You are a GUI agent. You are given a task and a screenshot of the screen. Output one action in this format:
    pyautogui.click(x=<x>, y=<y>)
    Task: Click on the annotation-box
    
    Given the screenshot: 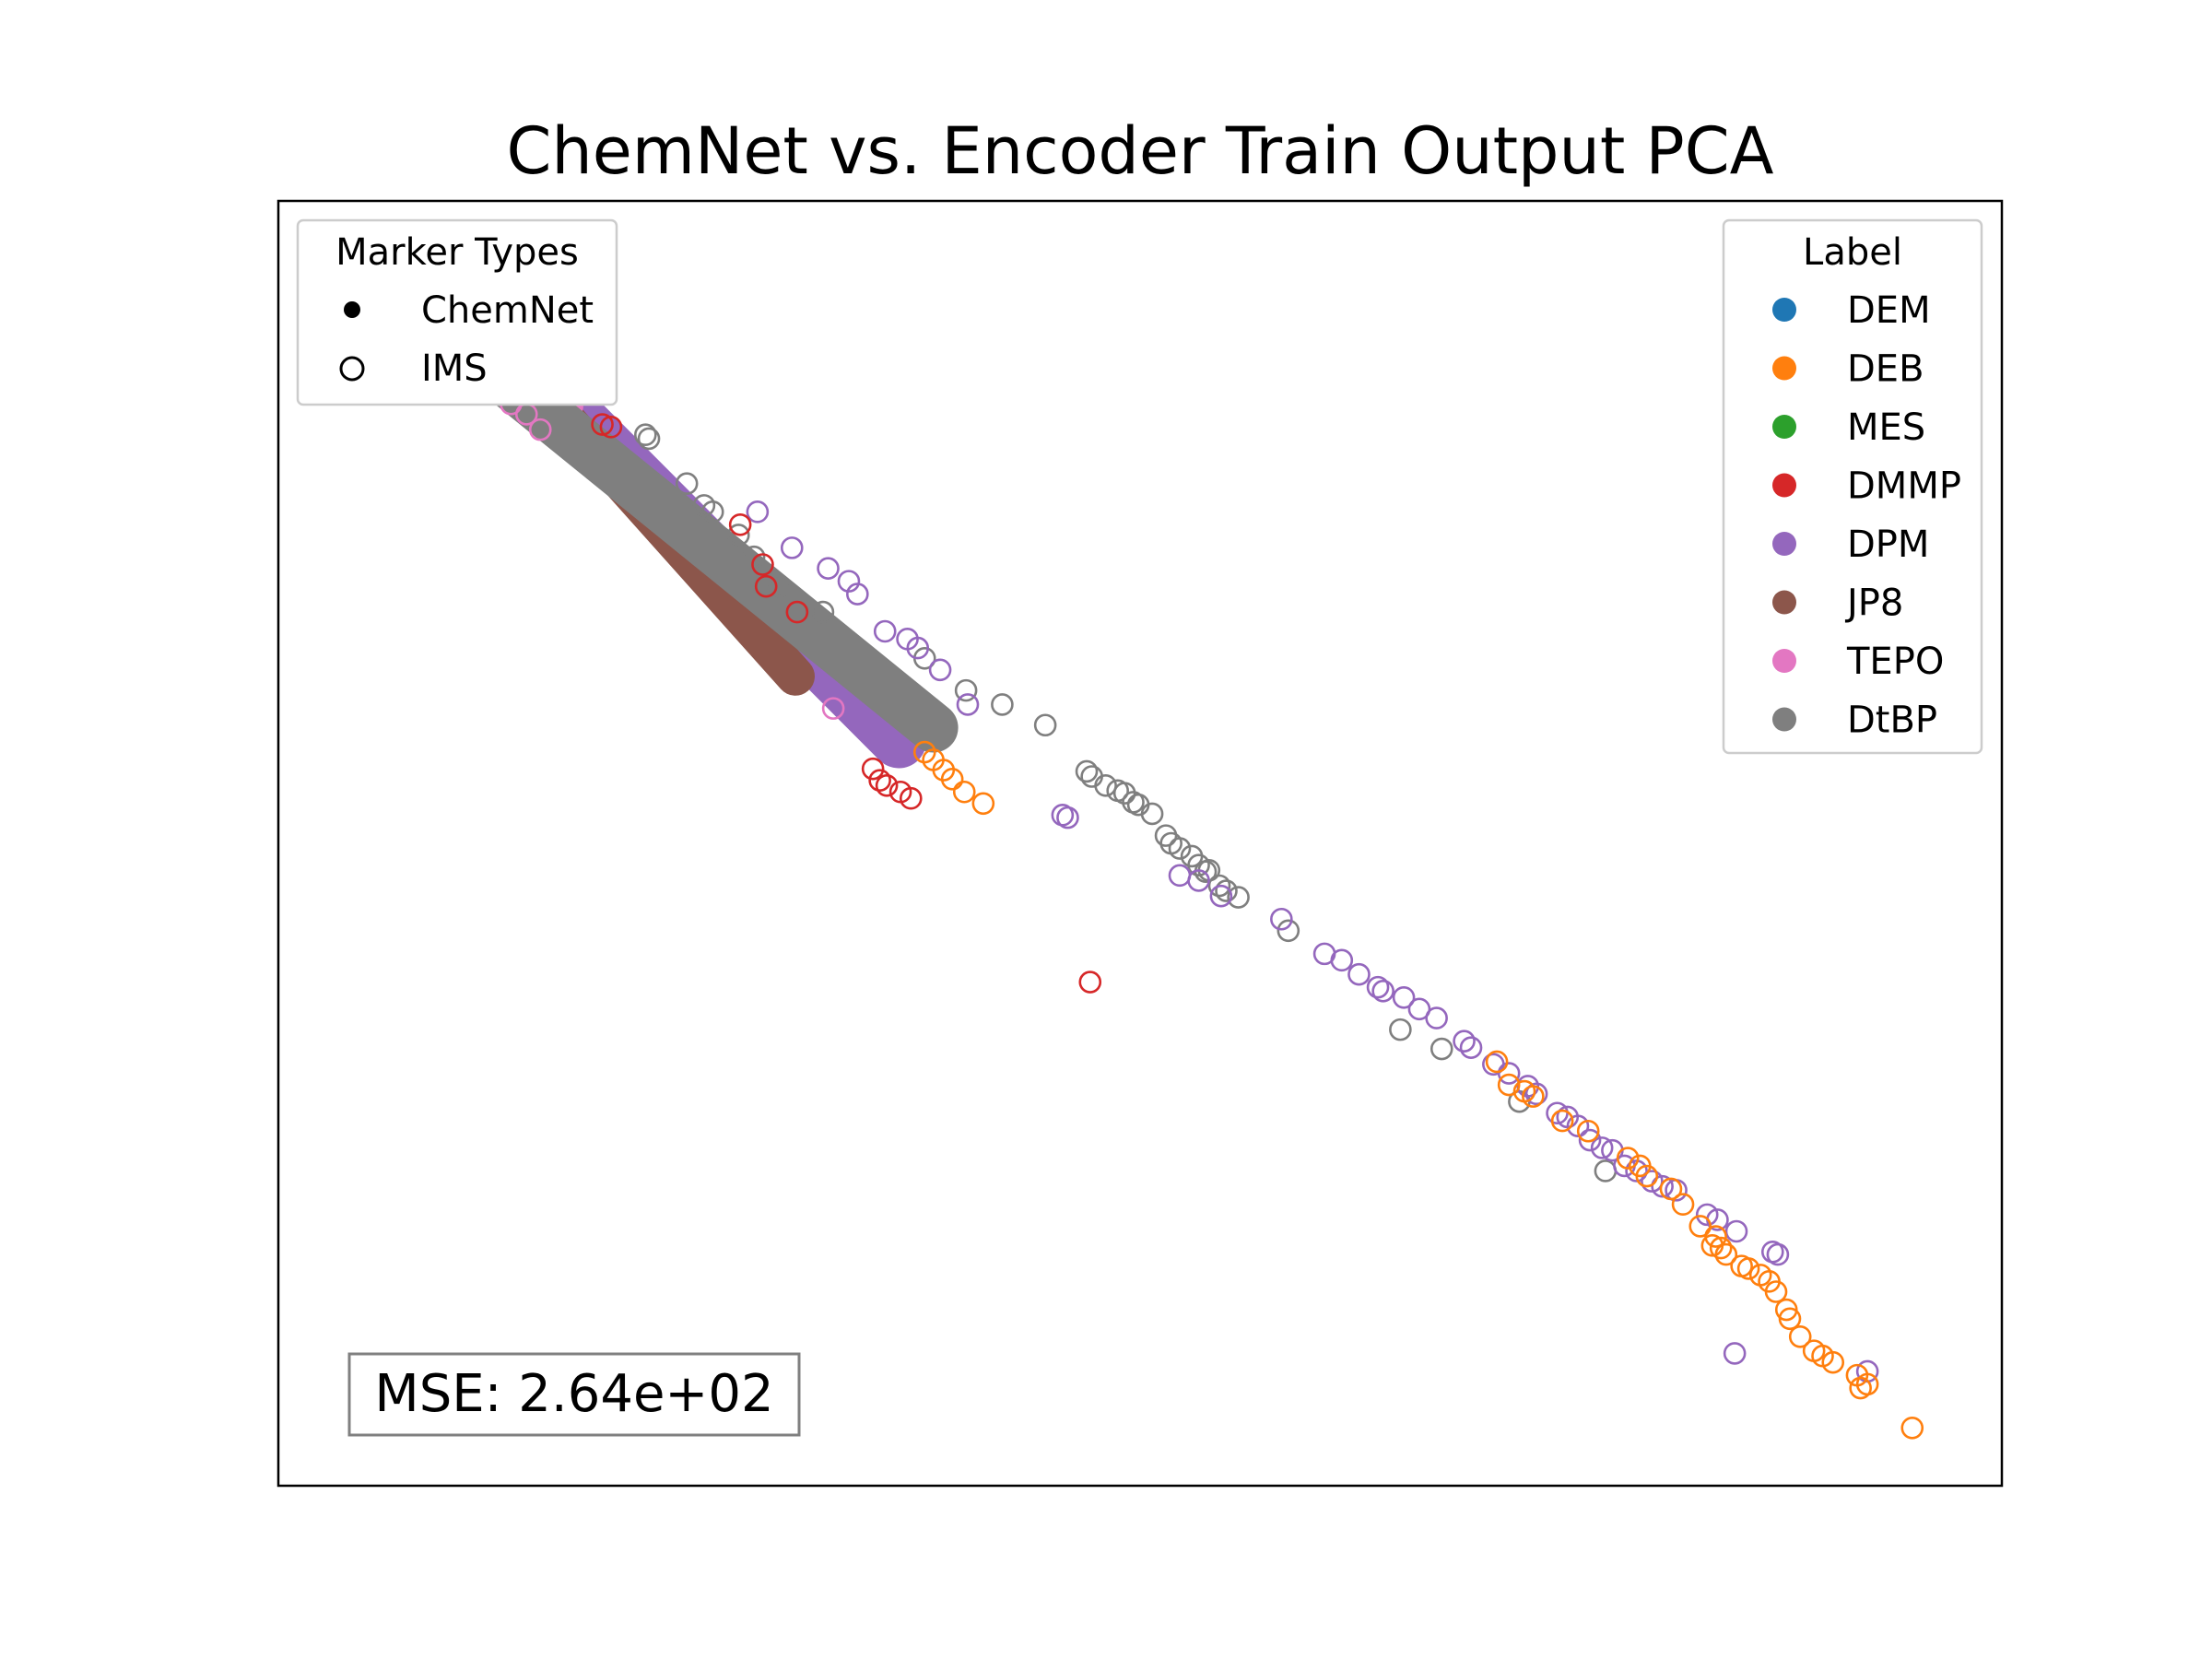 What is the action you would take?
    pyautogui.click(x=574, y=1394)
    